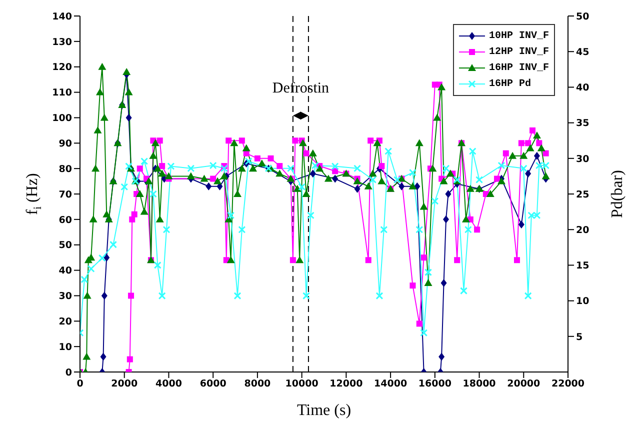 This screenshot has width=638, height=422. What do you see at coordinates (510, 84) in the screenshot?
I see `legend-label: 16HP Pd` at bounding box center [510, 84].